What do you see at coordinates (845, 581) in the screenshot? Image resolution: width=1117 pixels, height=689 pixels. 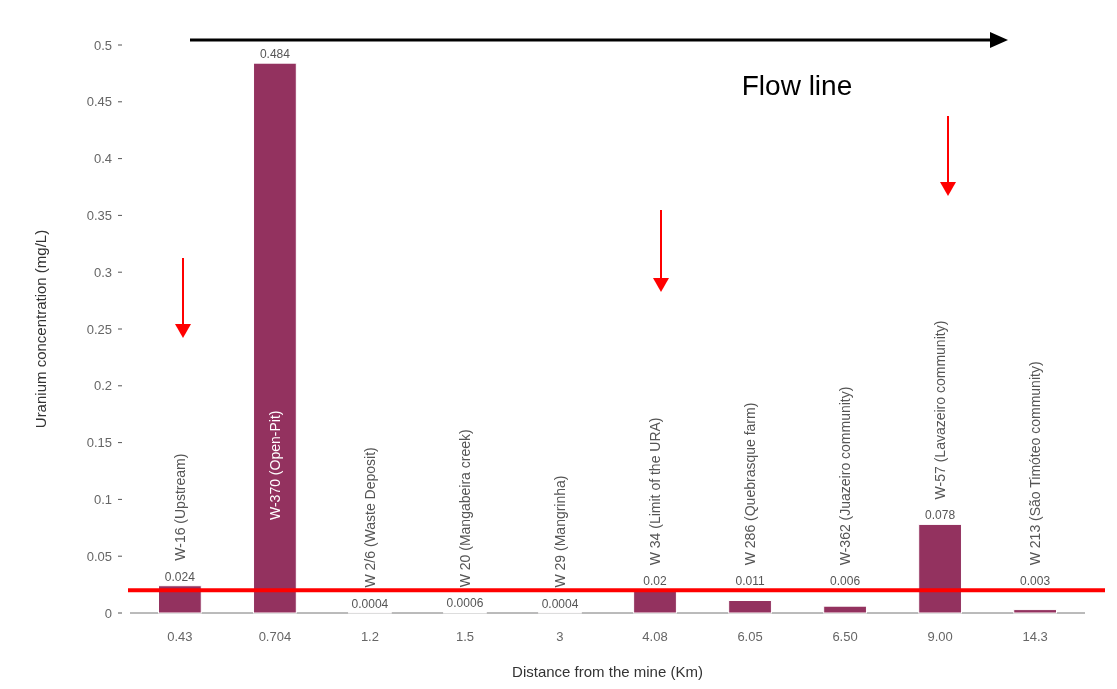 I see `data-label: 0.006` at bounding box center [845, 581].